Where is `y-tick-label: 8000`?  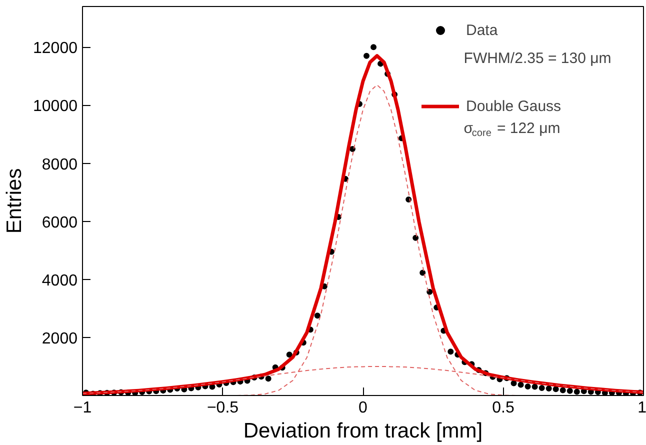 y-tick-label: 8000 is located at coordinates (60, 165).